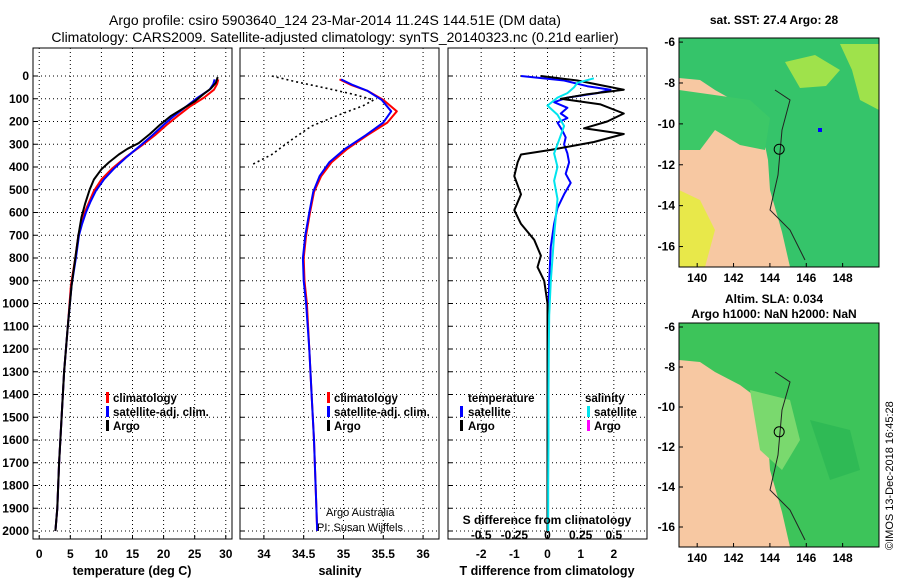  I want to click on map-x-tick-label: 148, so click(843, 558).